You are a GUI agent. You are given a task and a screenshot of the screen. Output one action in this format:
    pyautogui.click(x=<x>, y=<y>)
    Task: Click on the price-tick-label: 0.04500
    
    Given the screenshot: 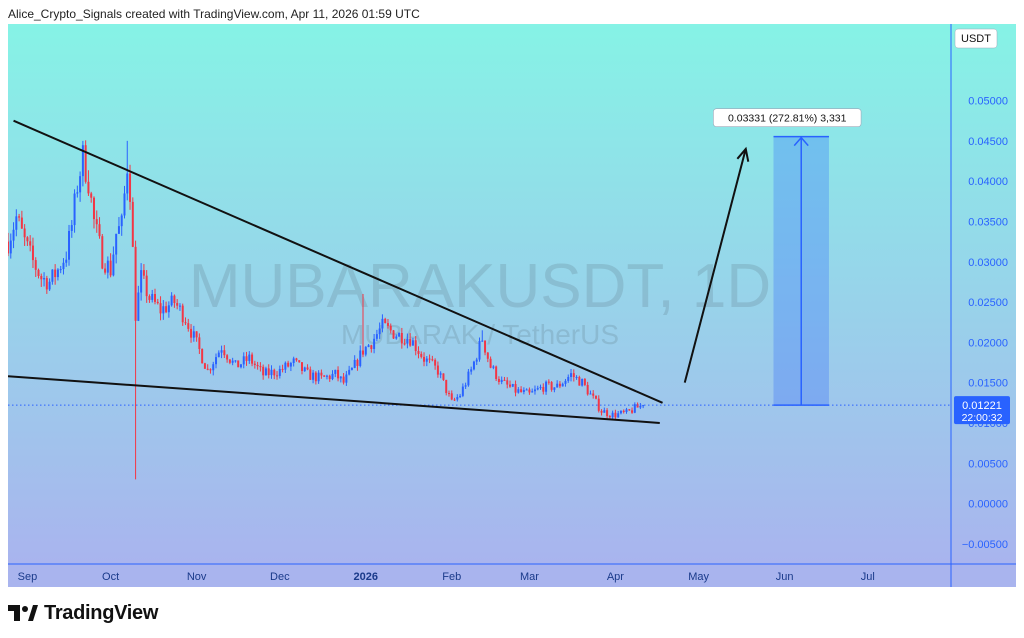 What is the action you would take?
    pyautogui.click(x=988, y=142)
    